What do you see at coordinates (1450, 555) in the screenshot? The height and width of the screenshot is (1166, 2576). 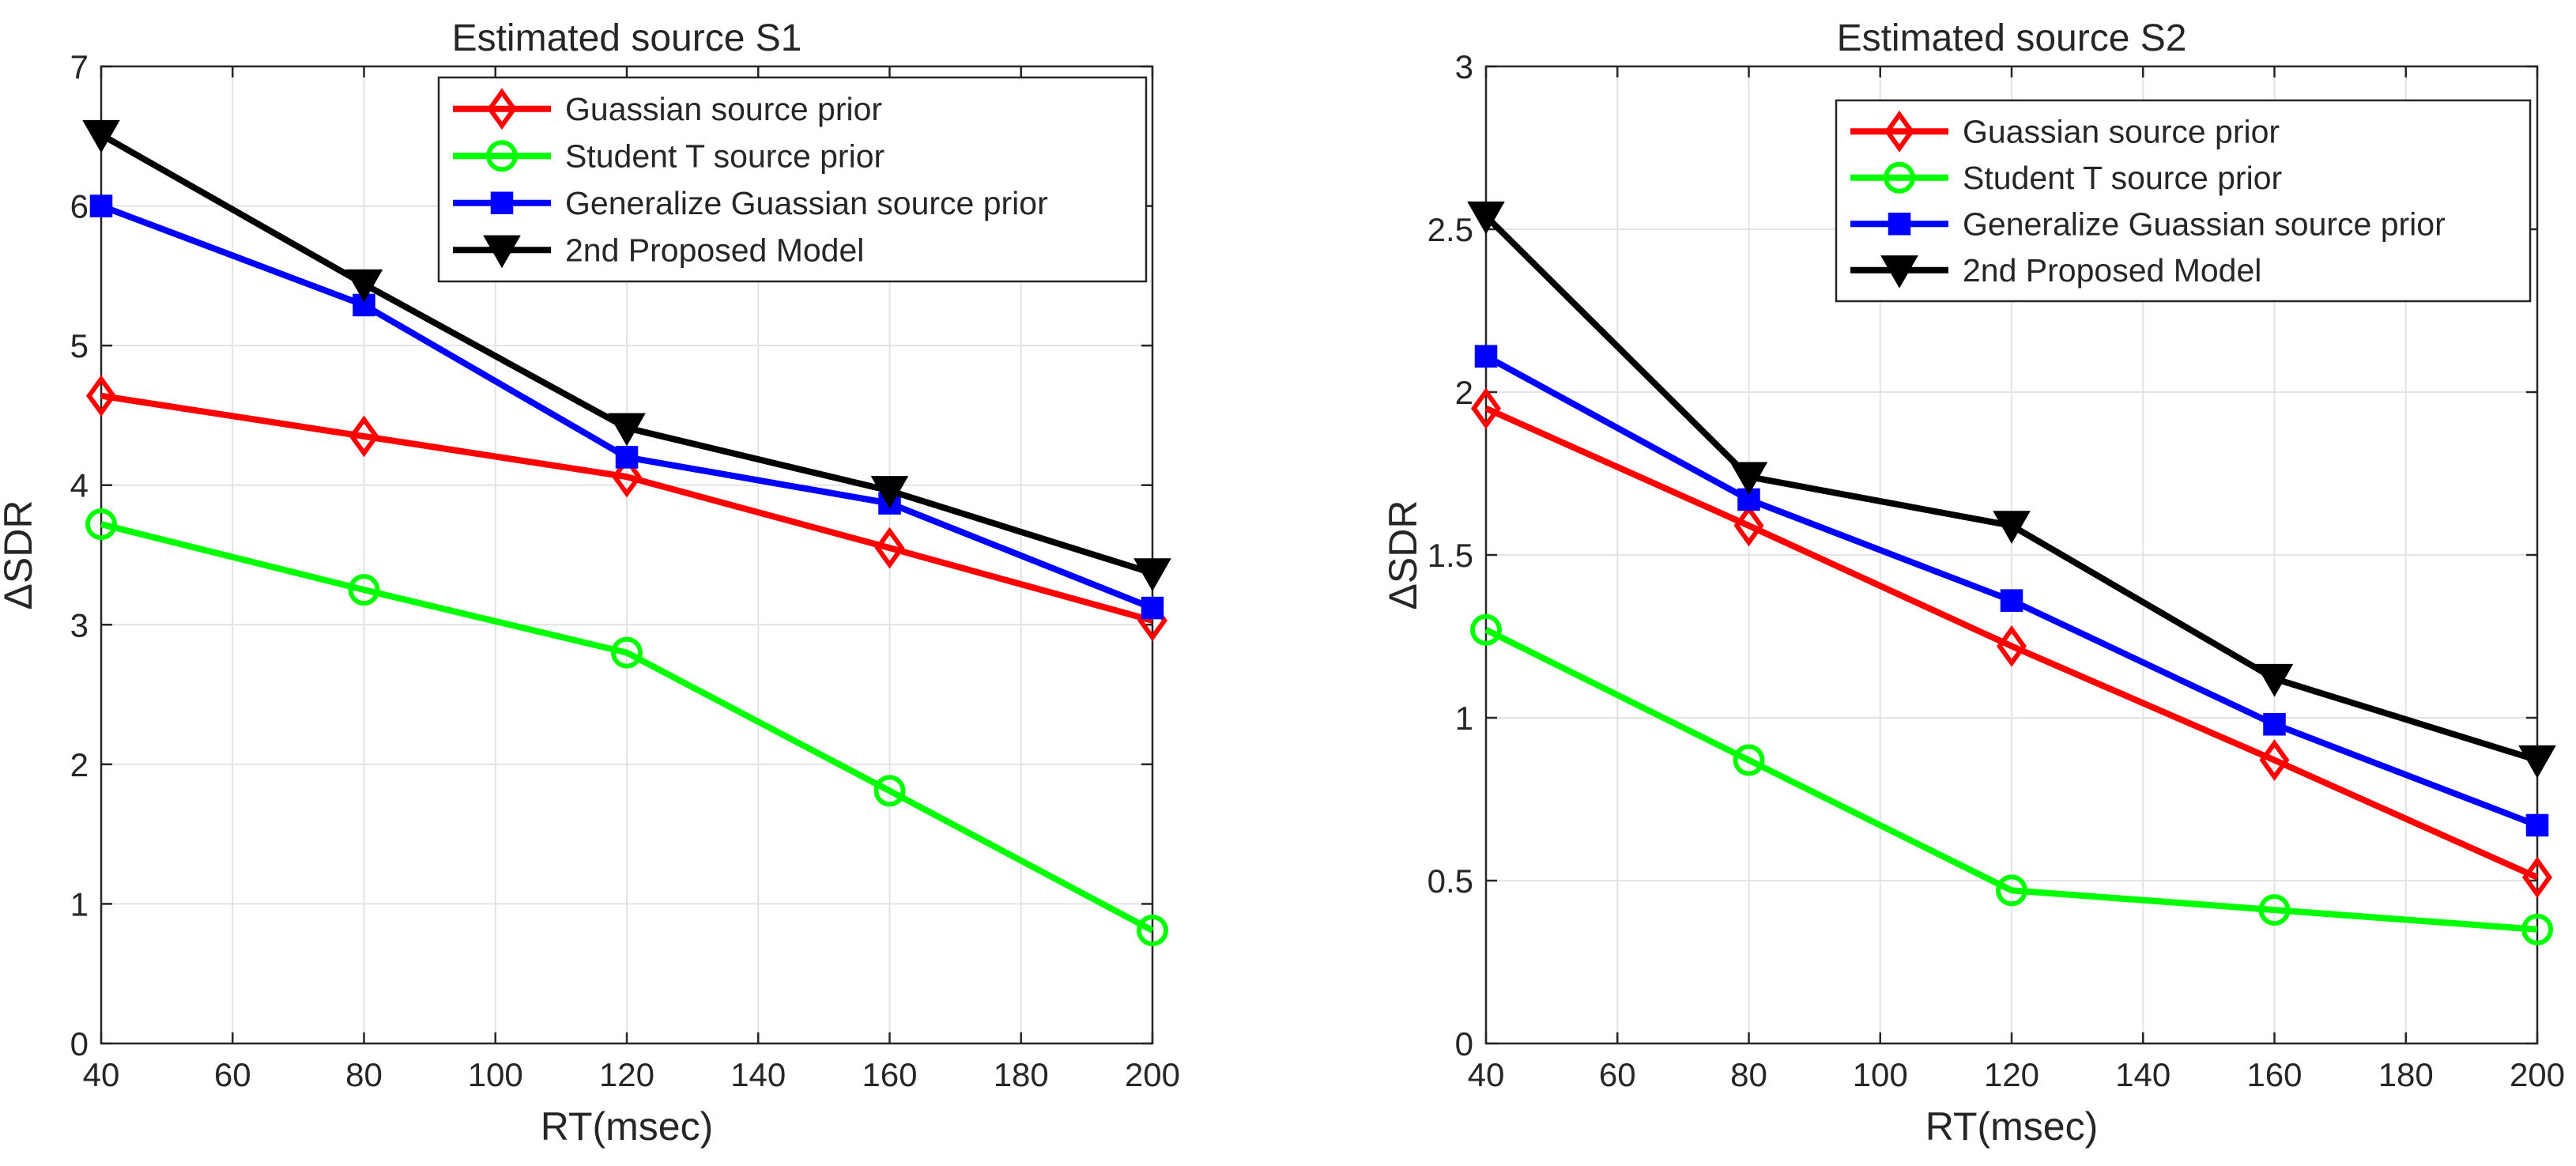 I see `y-tick-label: 1.5` at bounding box center [1450, 555].